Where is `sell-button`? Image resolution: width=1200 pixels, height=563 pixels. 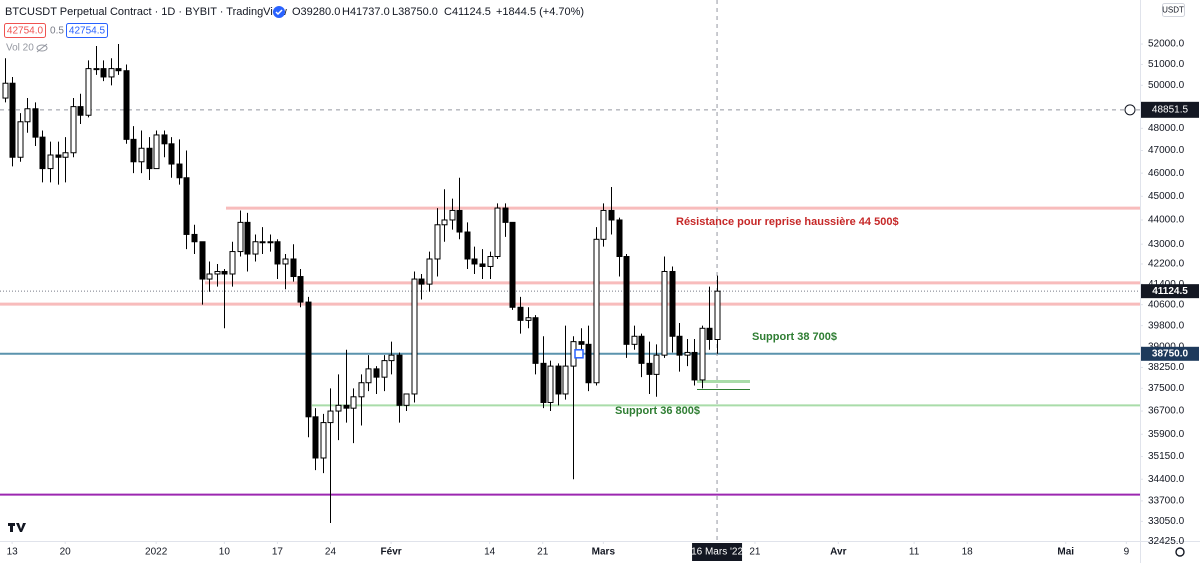
sell-button is located at coordinates (25, 30).